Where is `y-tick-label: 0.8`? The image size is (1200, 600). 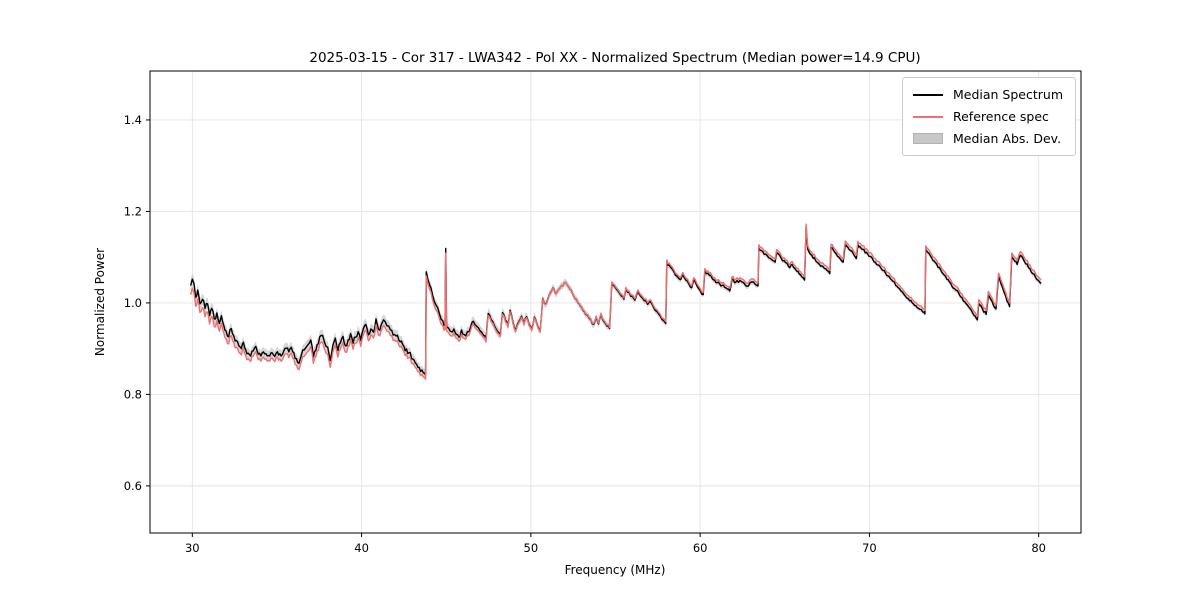
y-tick-label: 0.8 is located at coordinates (133, 394).